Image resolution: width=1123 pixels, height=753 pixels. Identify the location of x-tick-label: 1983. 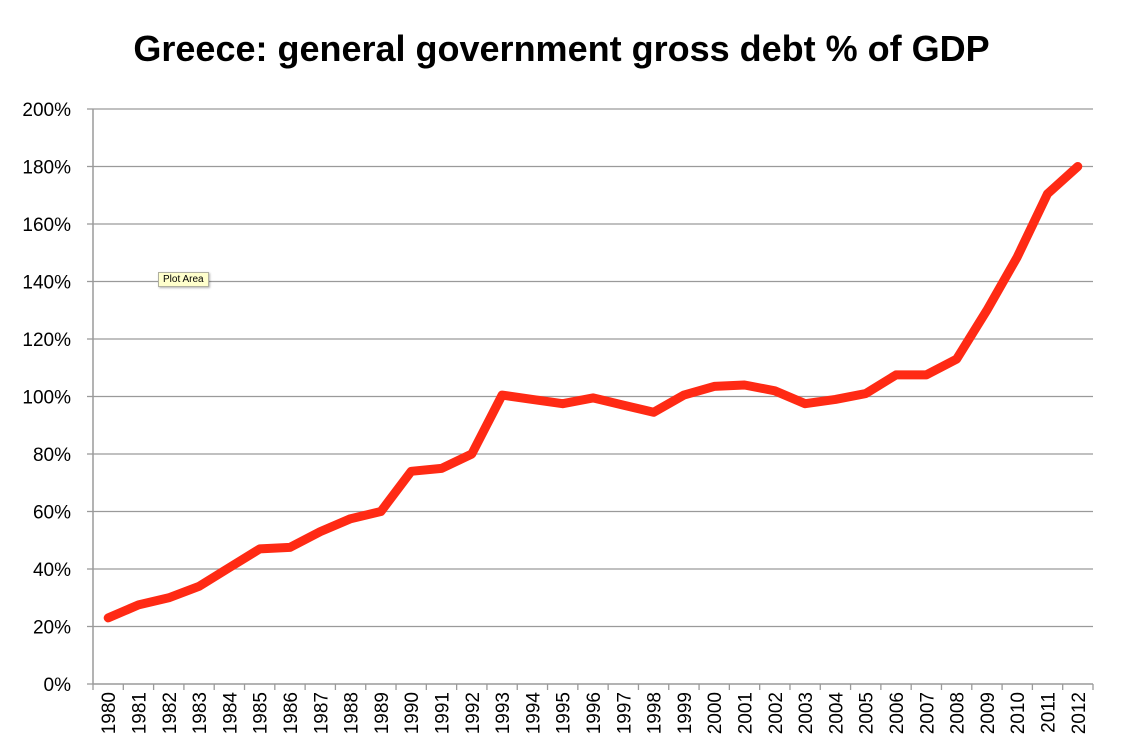
(200, 713).